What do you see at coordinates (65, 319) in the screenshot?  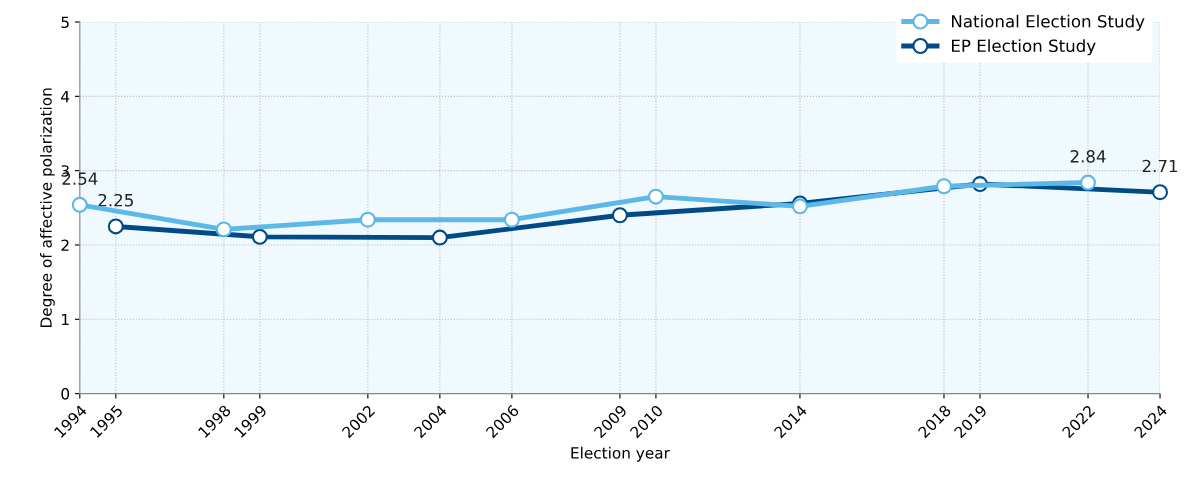 I see `y-tick-label: 1` at bounding box center [65, 319].